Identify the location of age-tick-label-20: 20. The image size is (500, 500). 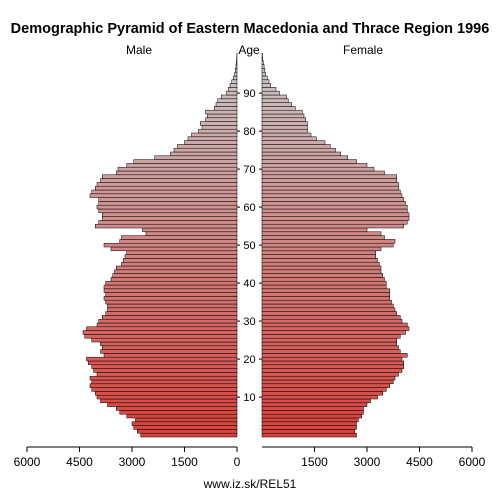
(249, 360).